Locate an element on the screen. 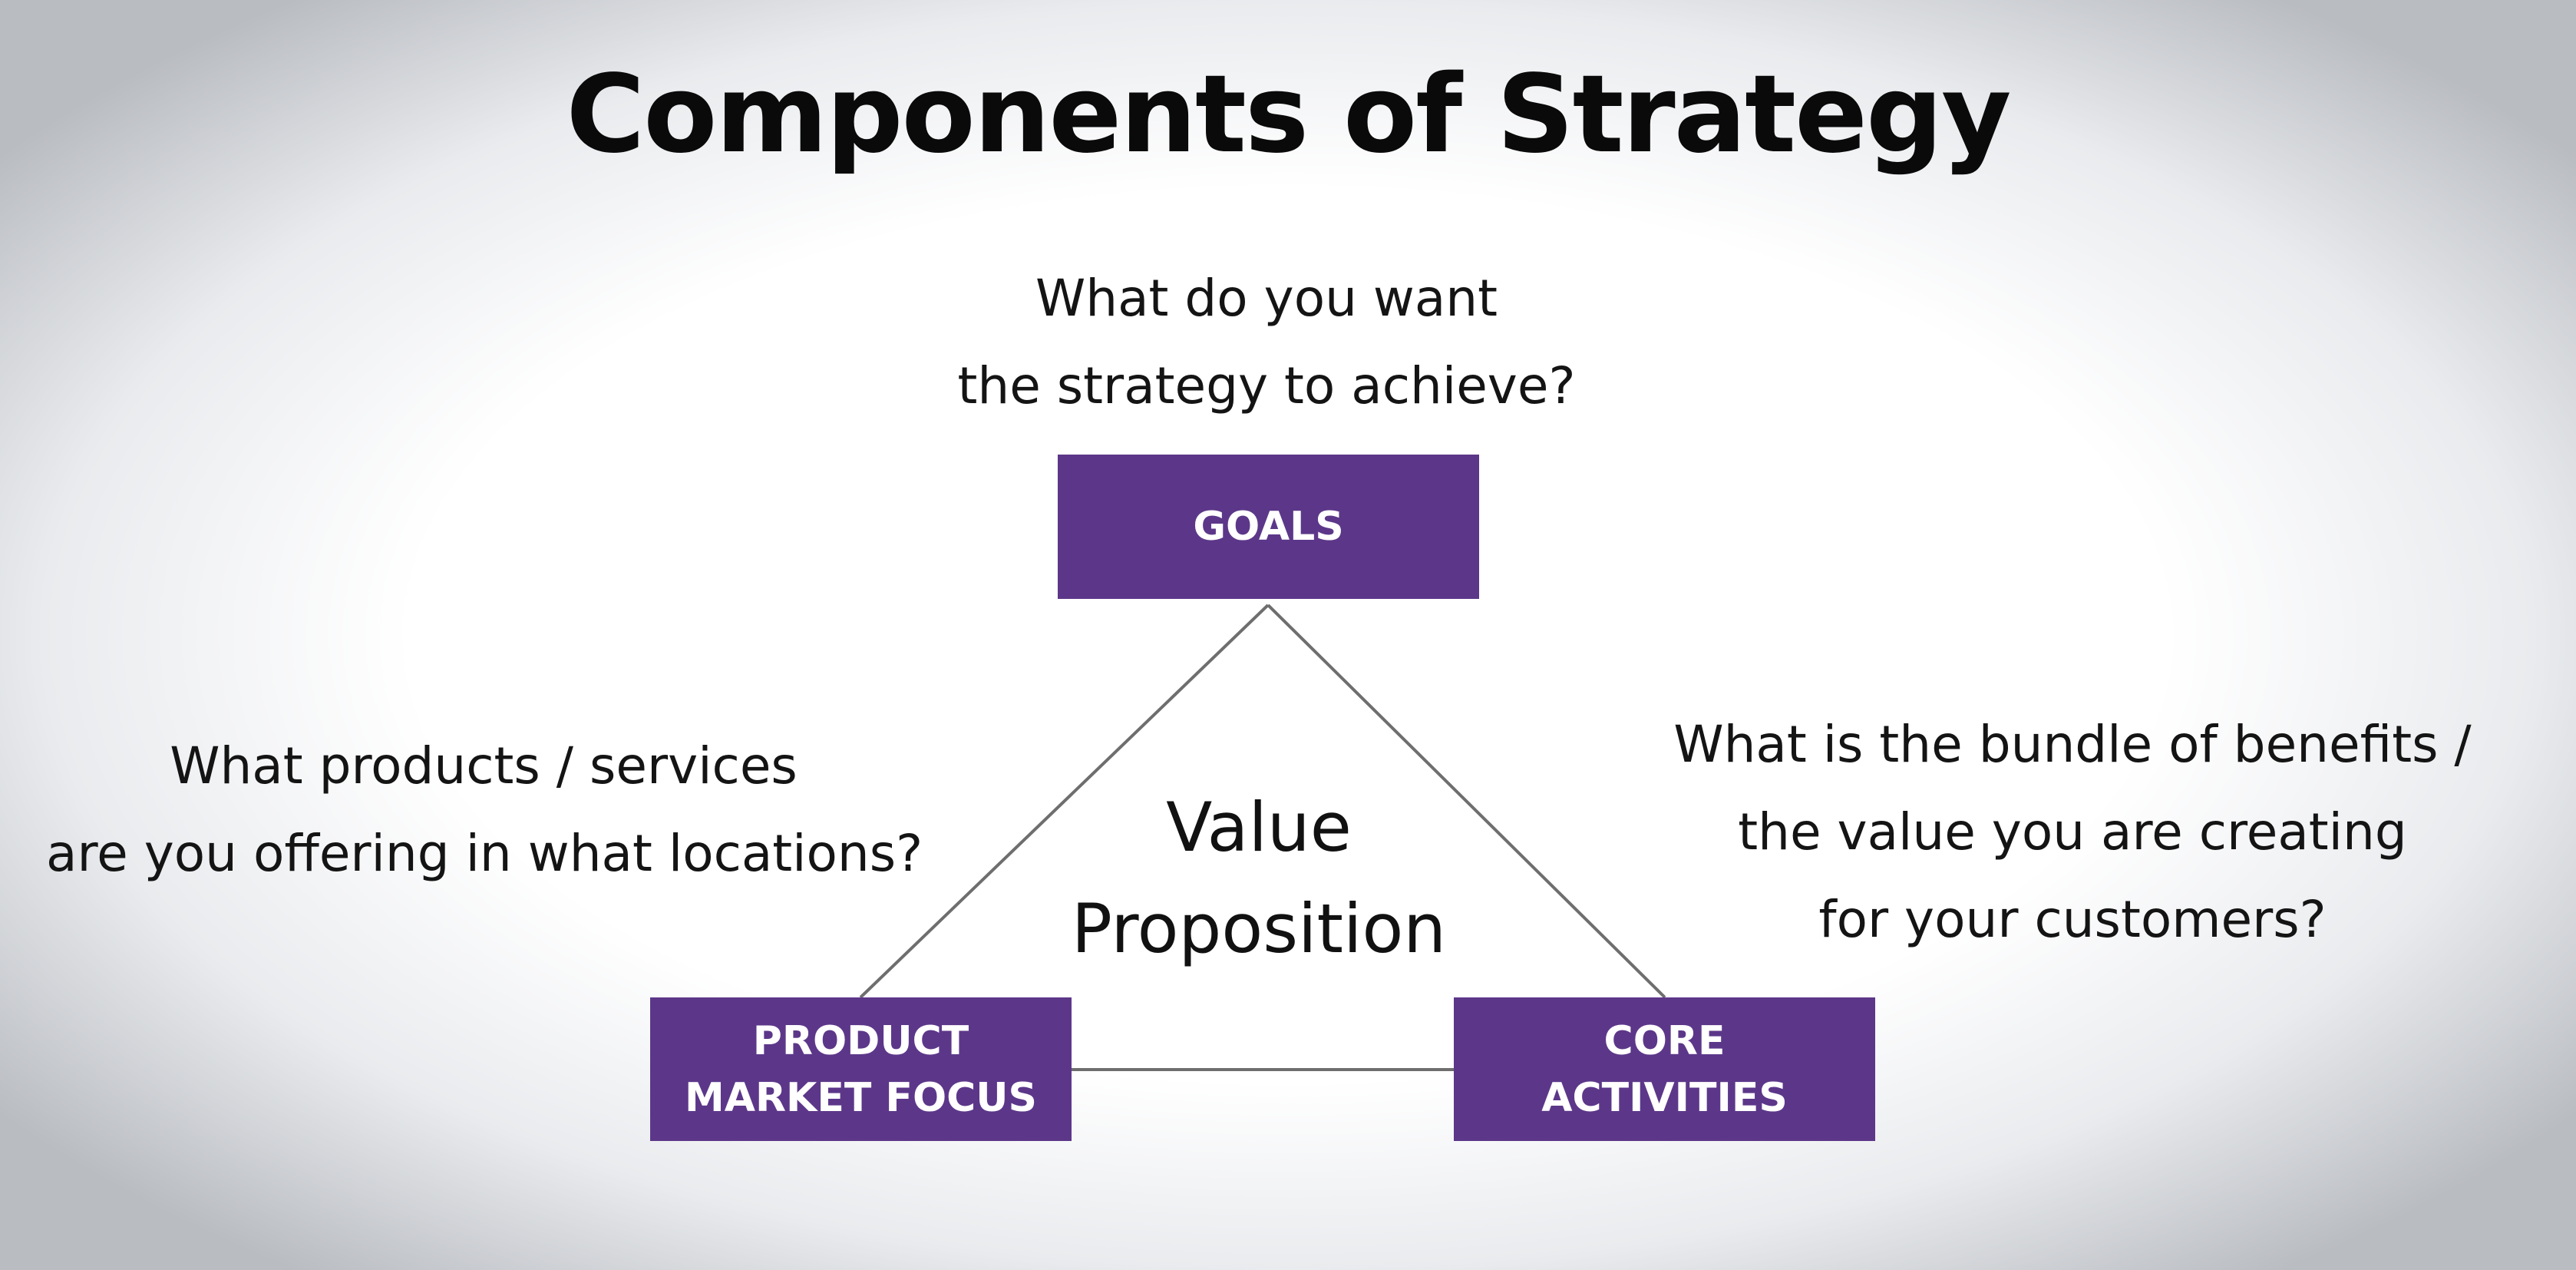 Image resolution: width=2576 pixels, height=1270 pixels. core-activities-question-line-3: for your customers? is located at coordinates (2072, 919).